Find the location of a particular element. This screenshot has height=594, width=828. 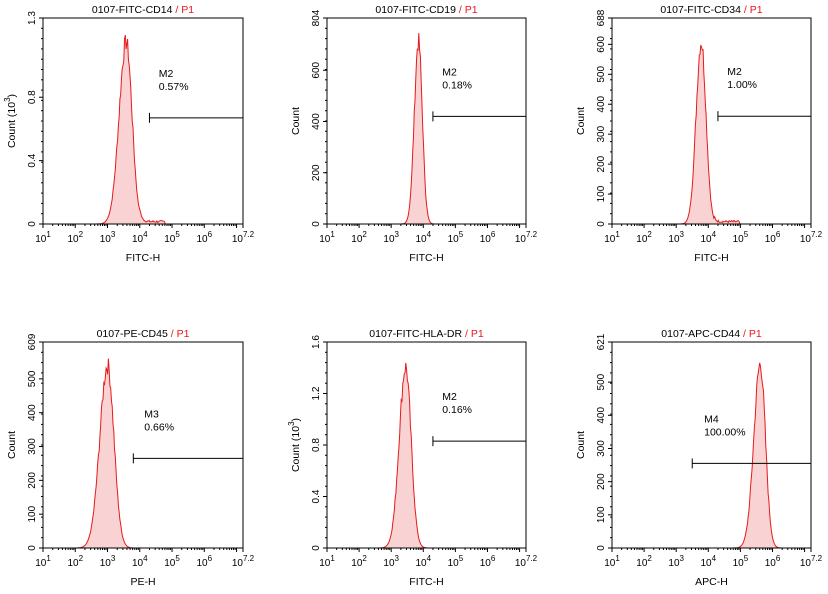

x-axis-label: APC-H is located at coordinates (711, 582).